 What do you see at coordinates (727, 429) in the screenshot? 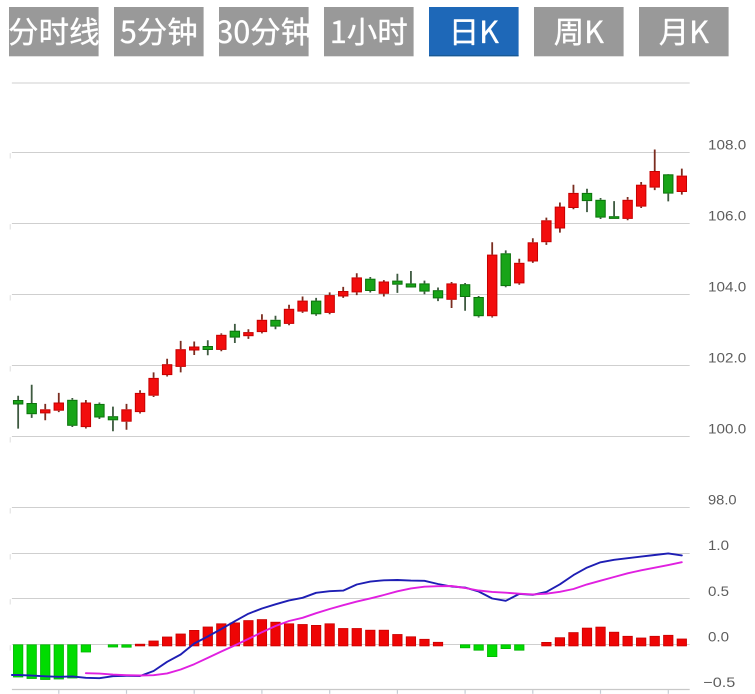
I see `svg-text: 100.0` at bounding box center [727, 429].